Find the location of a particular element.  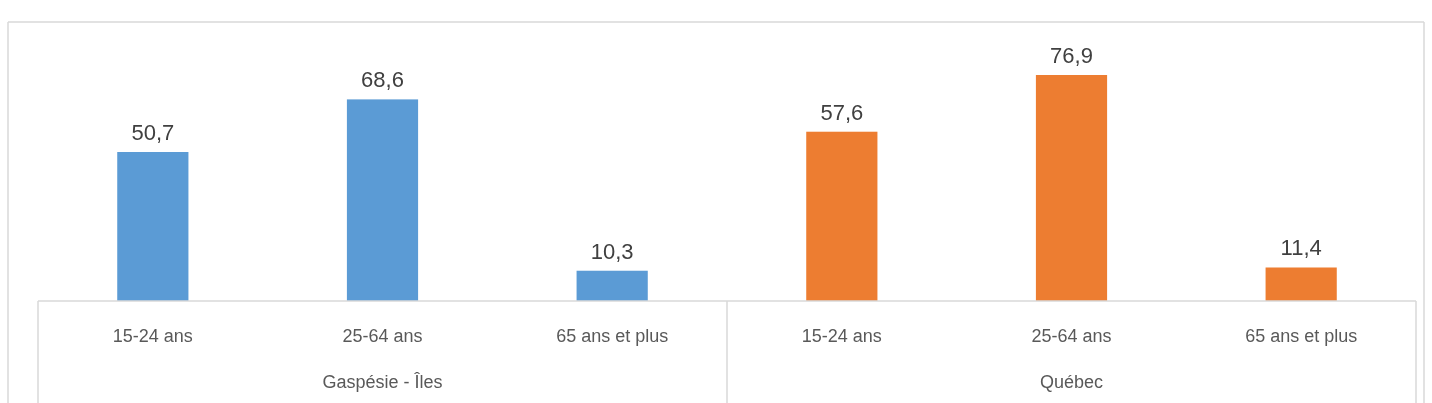

data-label: 57,6 is located at coordinates (842, 112).